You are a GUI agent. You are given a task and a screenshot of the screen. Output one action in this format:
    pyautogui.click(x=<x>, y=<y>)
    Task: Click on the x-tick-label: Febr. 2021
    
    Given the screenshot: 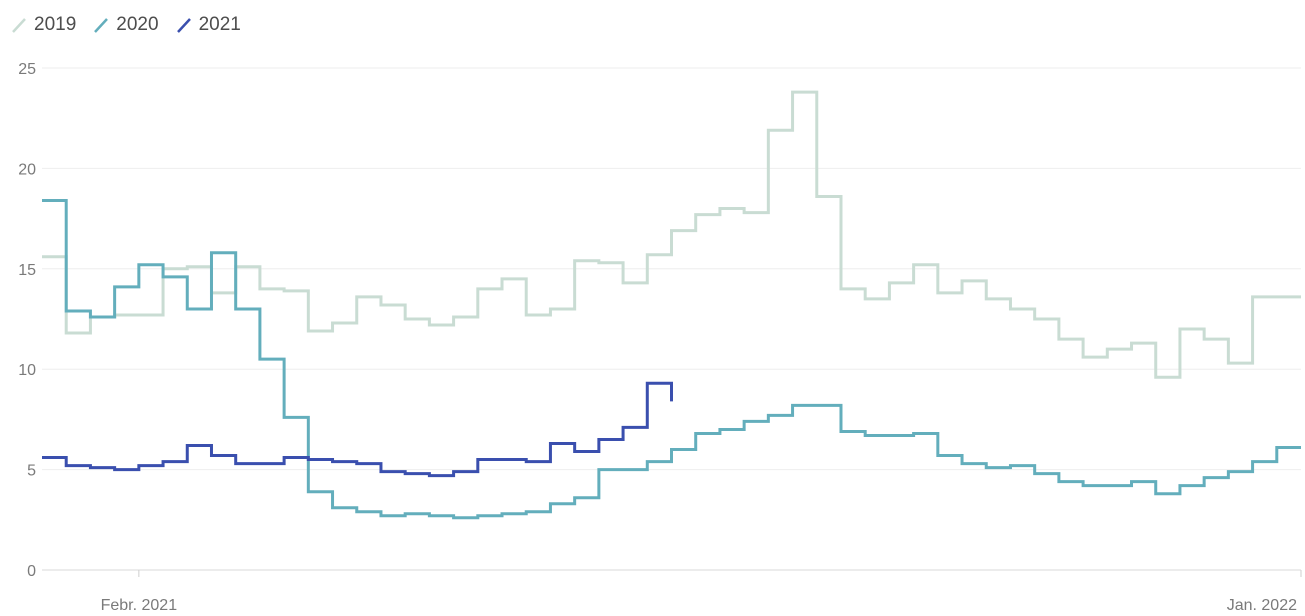 What is the action you would take?
    pyautogui.click(x=139, y=605)
    